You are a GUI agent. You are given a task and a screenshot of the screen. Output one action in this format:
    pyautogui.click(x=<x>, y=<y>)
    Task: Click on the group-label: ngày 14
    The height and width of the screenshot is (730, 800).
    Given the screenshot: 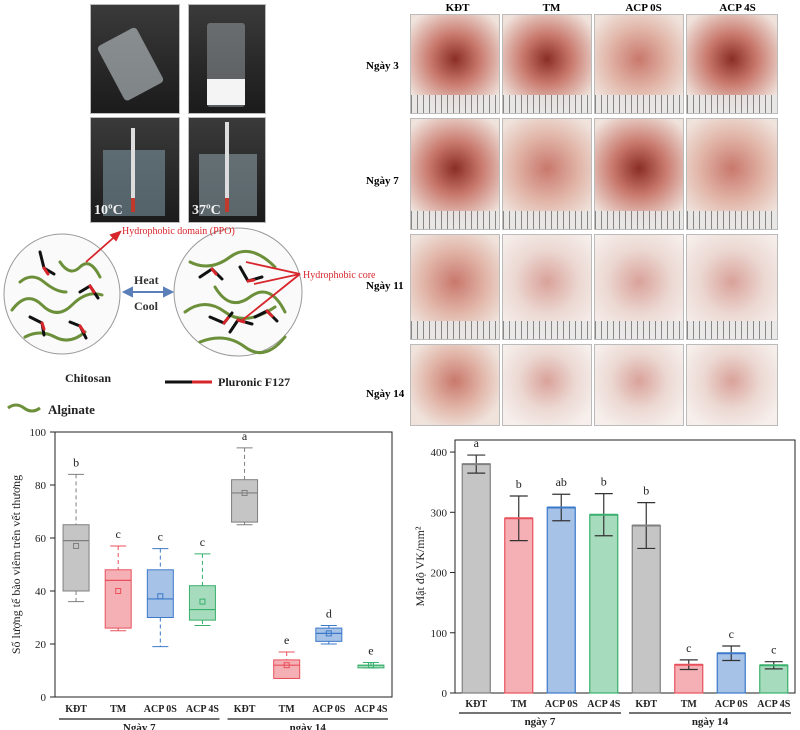 What is the action you would take?
    pyautogui.click(x=308, y=726)
    